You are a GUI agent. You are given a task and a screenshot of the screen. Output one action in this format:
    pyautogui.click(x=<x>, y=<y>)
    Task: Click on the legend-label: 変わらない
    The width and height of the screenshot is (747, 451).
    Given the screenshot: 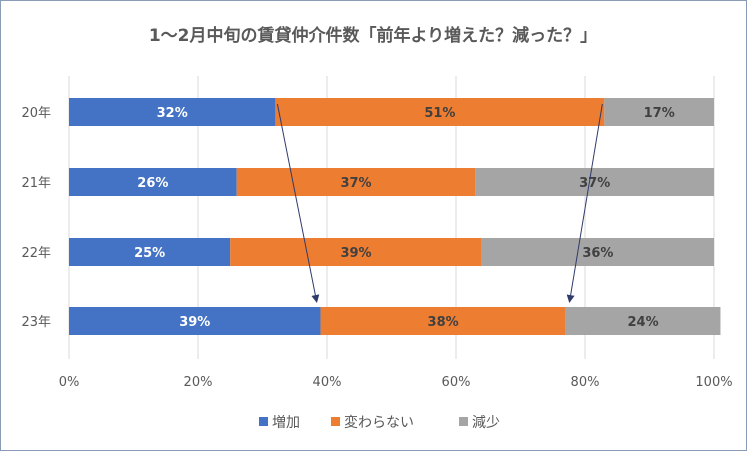 What is the action you would take?
    pyautogui.click(x=379, y=422)
    